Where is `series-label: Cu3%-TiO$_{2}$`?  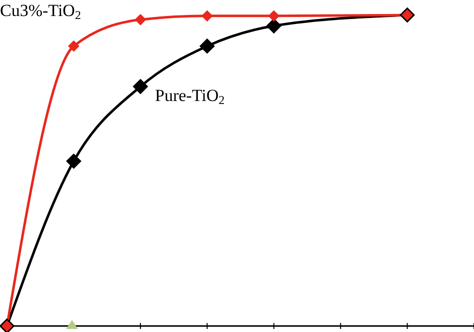
series-label: Cu3%-TiO$_{2}$ is located at coordinates (40, 11).